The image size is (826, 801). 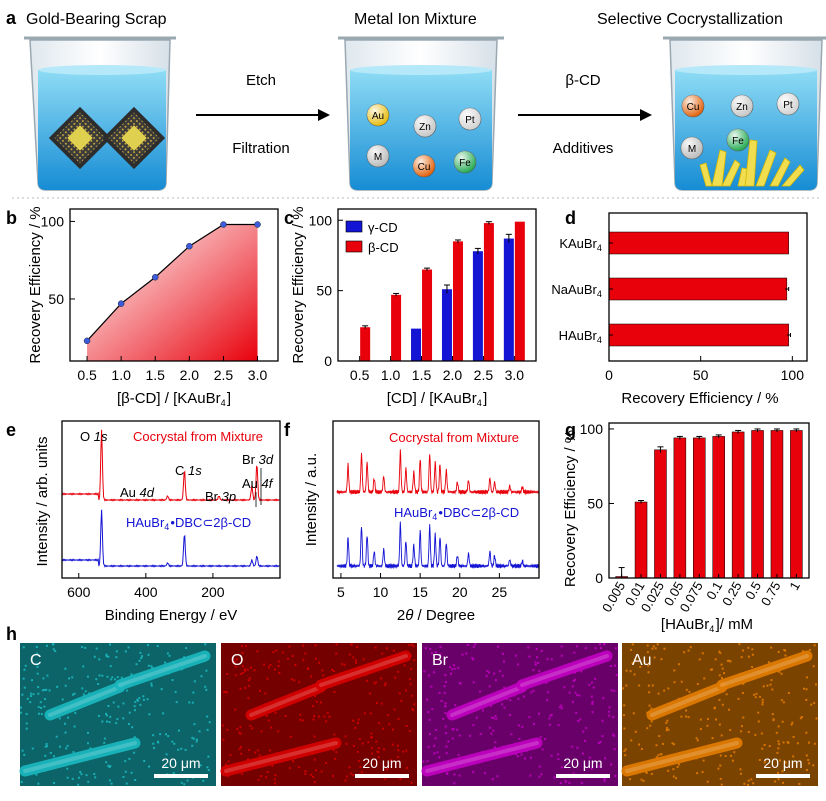 What do you see at coordinates (437, 399) in the screenshot?
I see `x-axis-label: [CD] / [KAuBr4 ]` at bounding box center [437, 399].